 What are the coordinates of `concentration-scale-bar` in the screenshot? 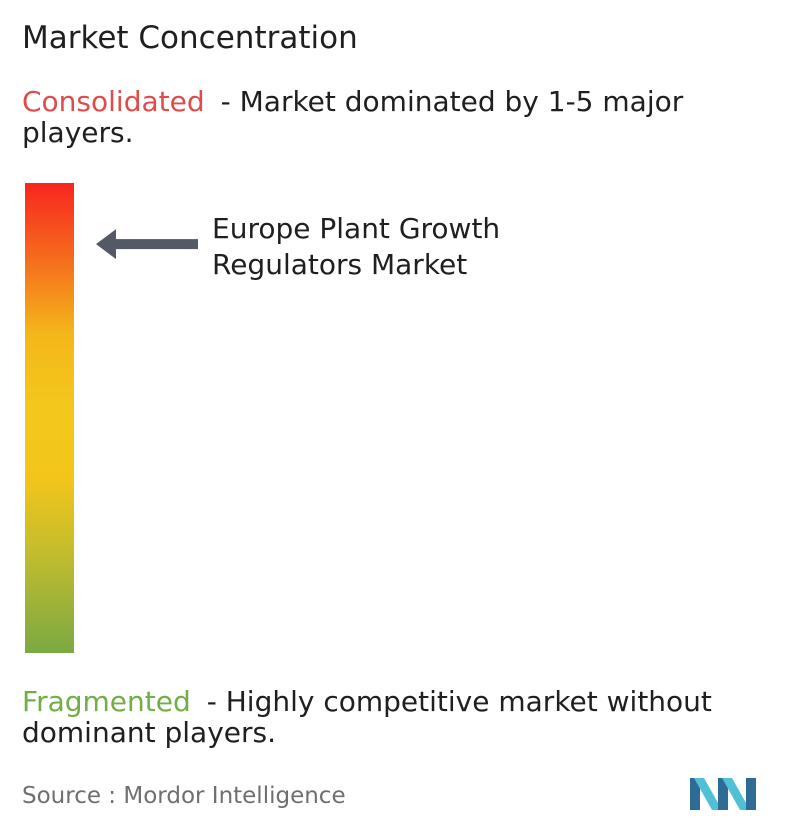 It's located at (49, 418).